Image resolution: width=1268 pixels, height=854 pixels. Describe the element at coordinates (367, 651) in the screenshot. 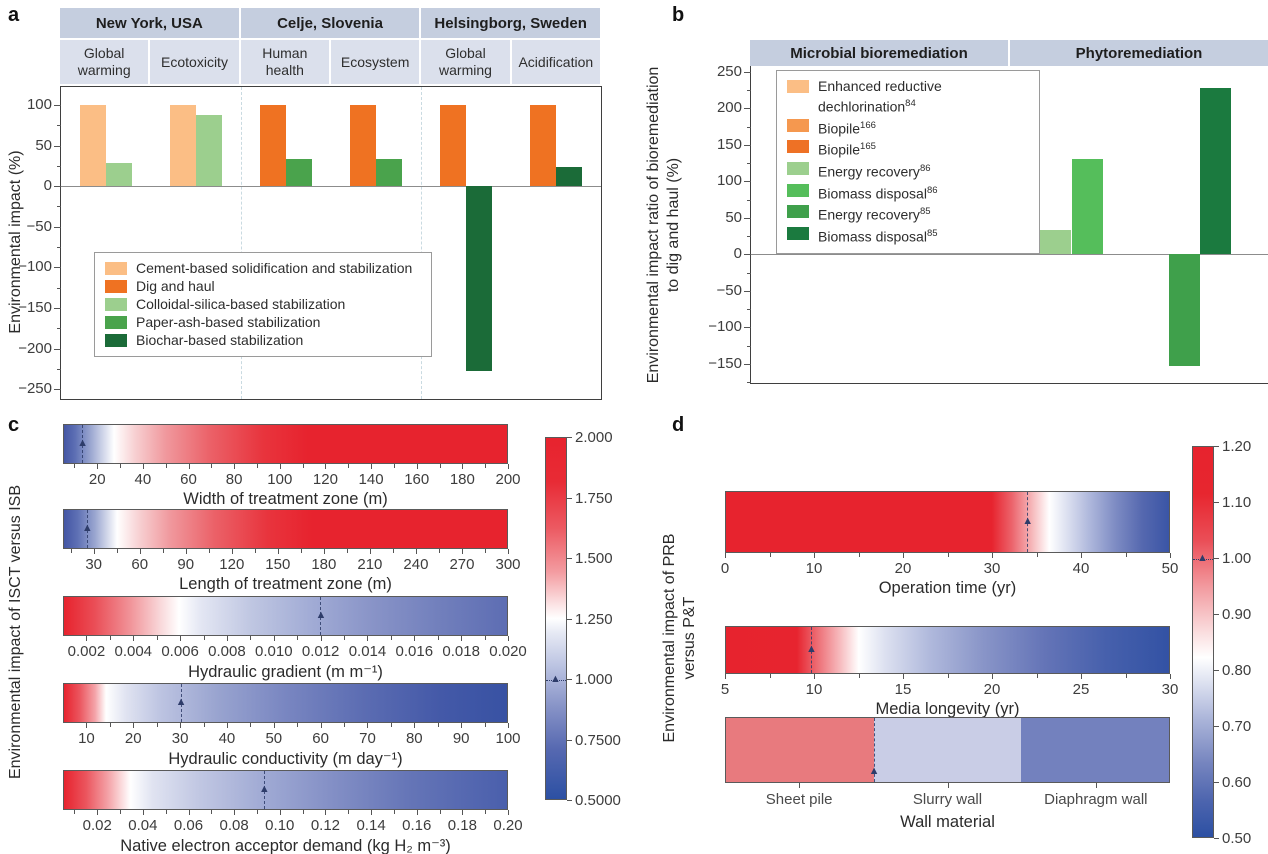

I see `x-tick-label: 0.014` at that location.